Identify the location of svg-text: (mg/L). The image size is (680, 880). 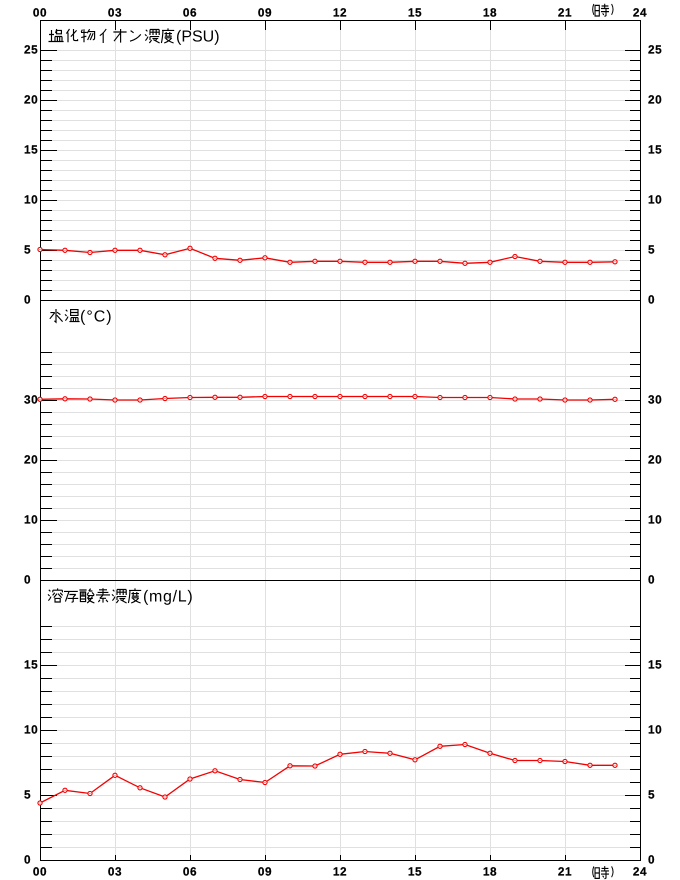
(168, 597).